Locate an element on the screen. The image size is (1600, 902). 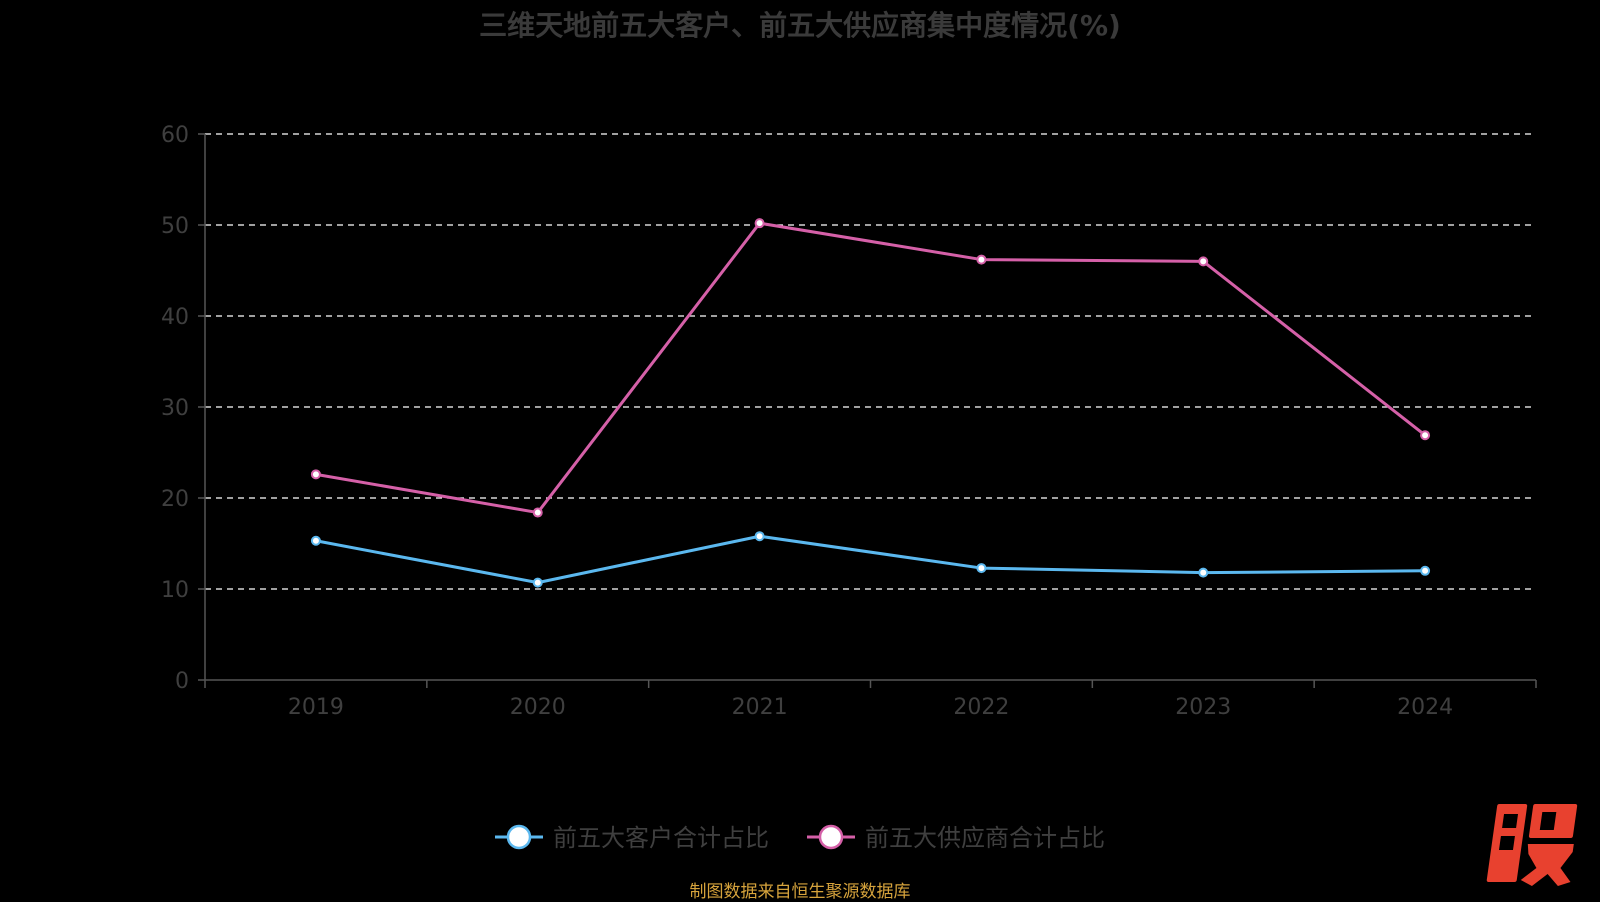
series-line is located at coordinates (870, 559).